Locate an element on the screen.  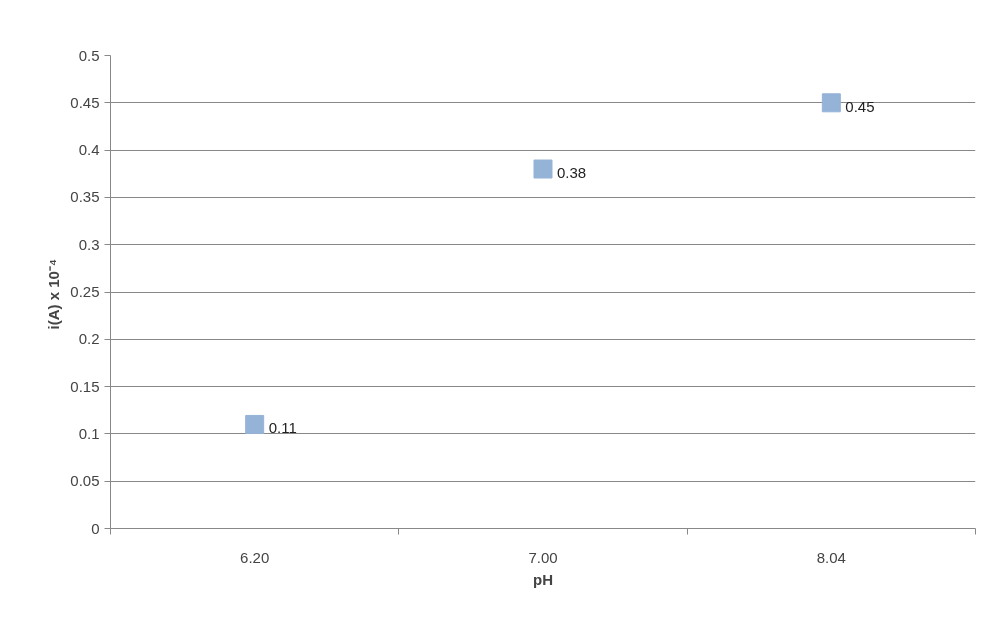
data-label: 0.11 is located at coordinates (282, 428).